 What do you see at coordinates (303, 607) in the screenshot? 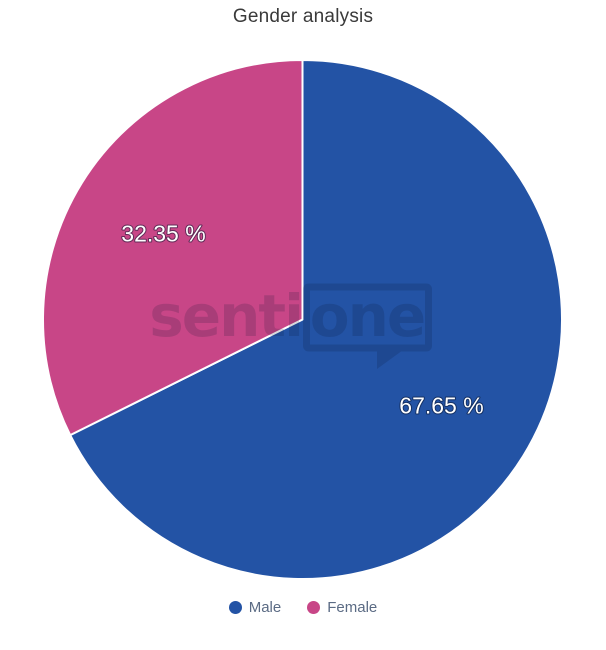
I see `legend: Male Female` at bounding box center [303, 607].